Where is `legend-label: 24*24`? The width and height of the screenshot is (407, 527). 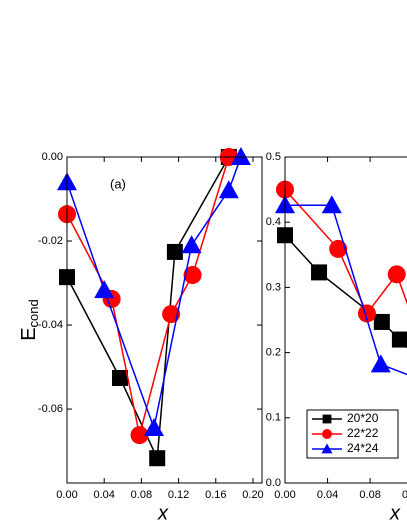 legend-label: 24*24 is located at coordinates (363, 448).